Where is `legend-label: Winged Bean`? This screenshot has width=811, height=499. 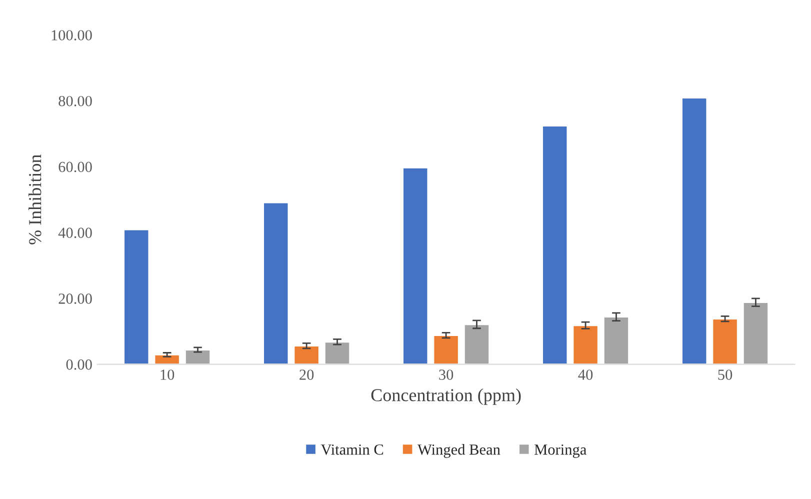 legend-label: Winged Bean is located at coordinates (458, 451).